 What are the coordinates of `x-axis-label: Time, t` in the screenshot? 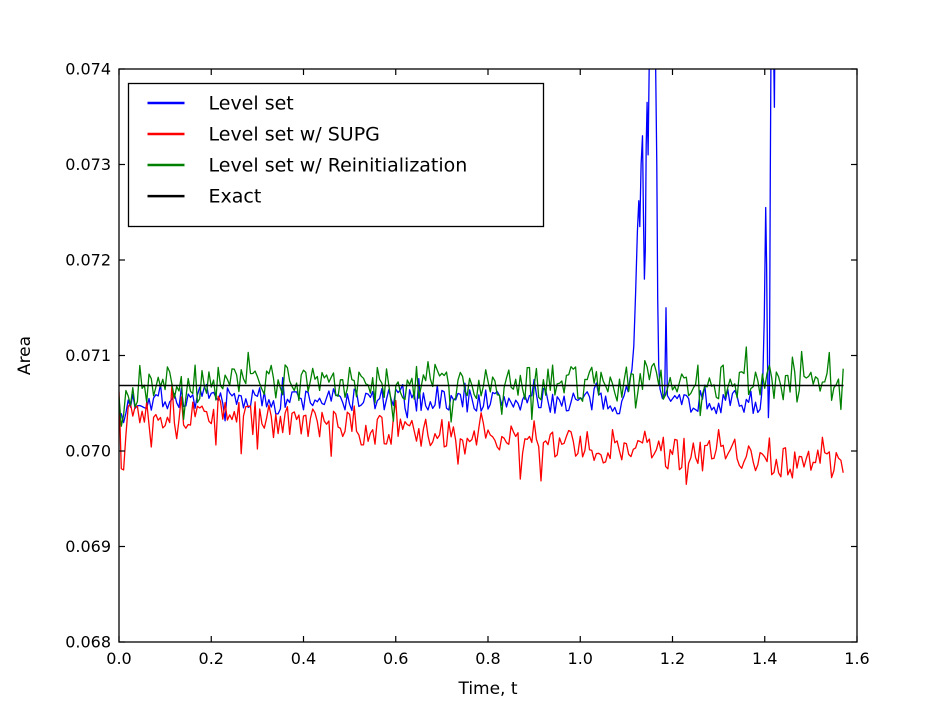 It's located at (487, 689).